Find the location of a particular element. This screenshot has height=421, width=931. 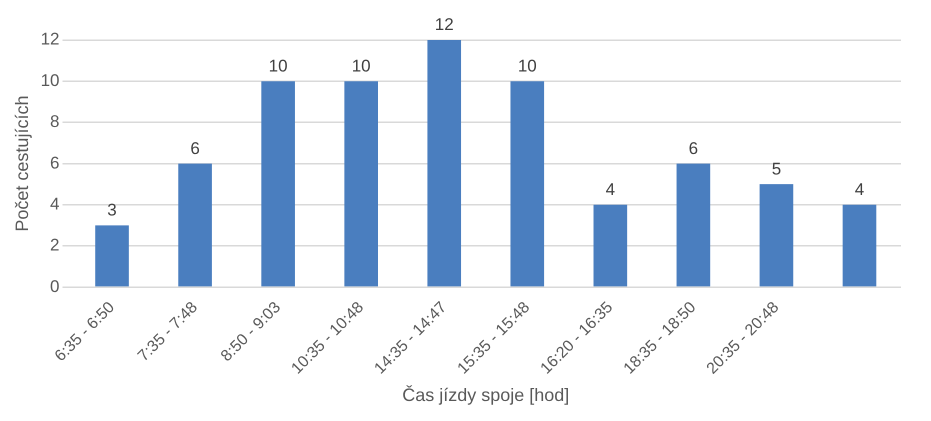

data-label: 5 is located at coordinates (777, 168).